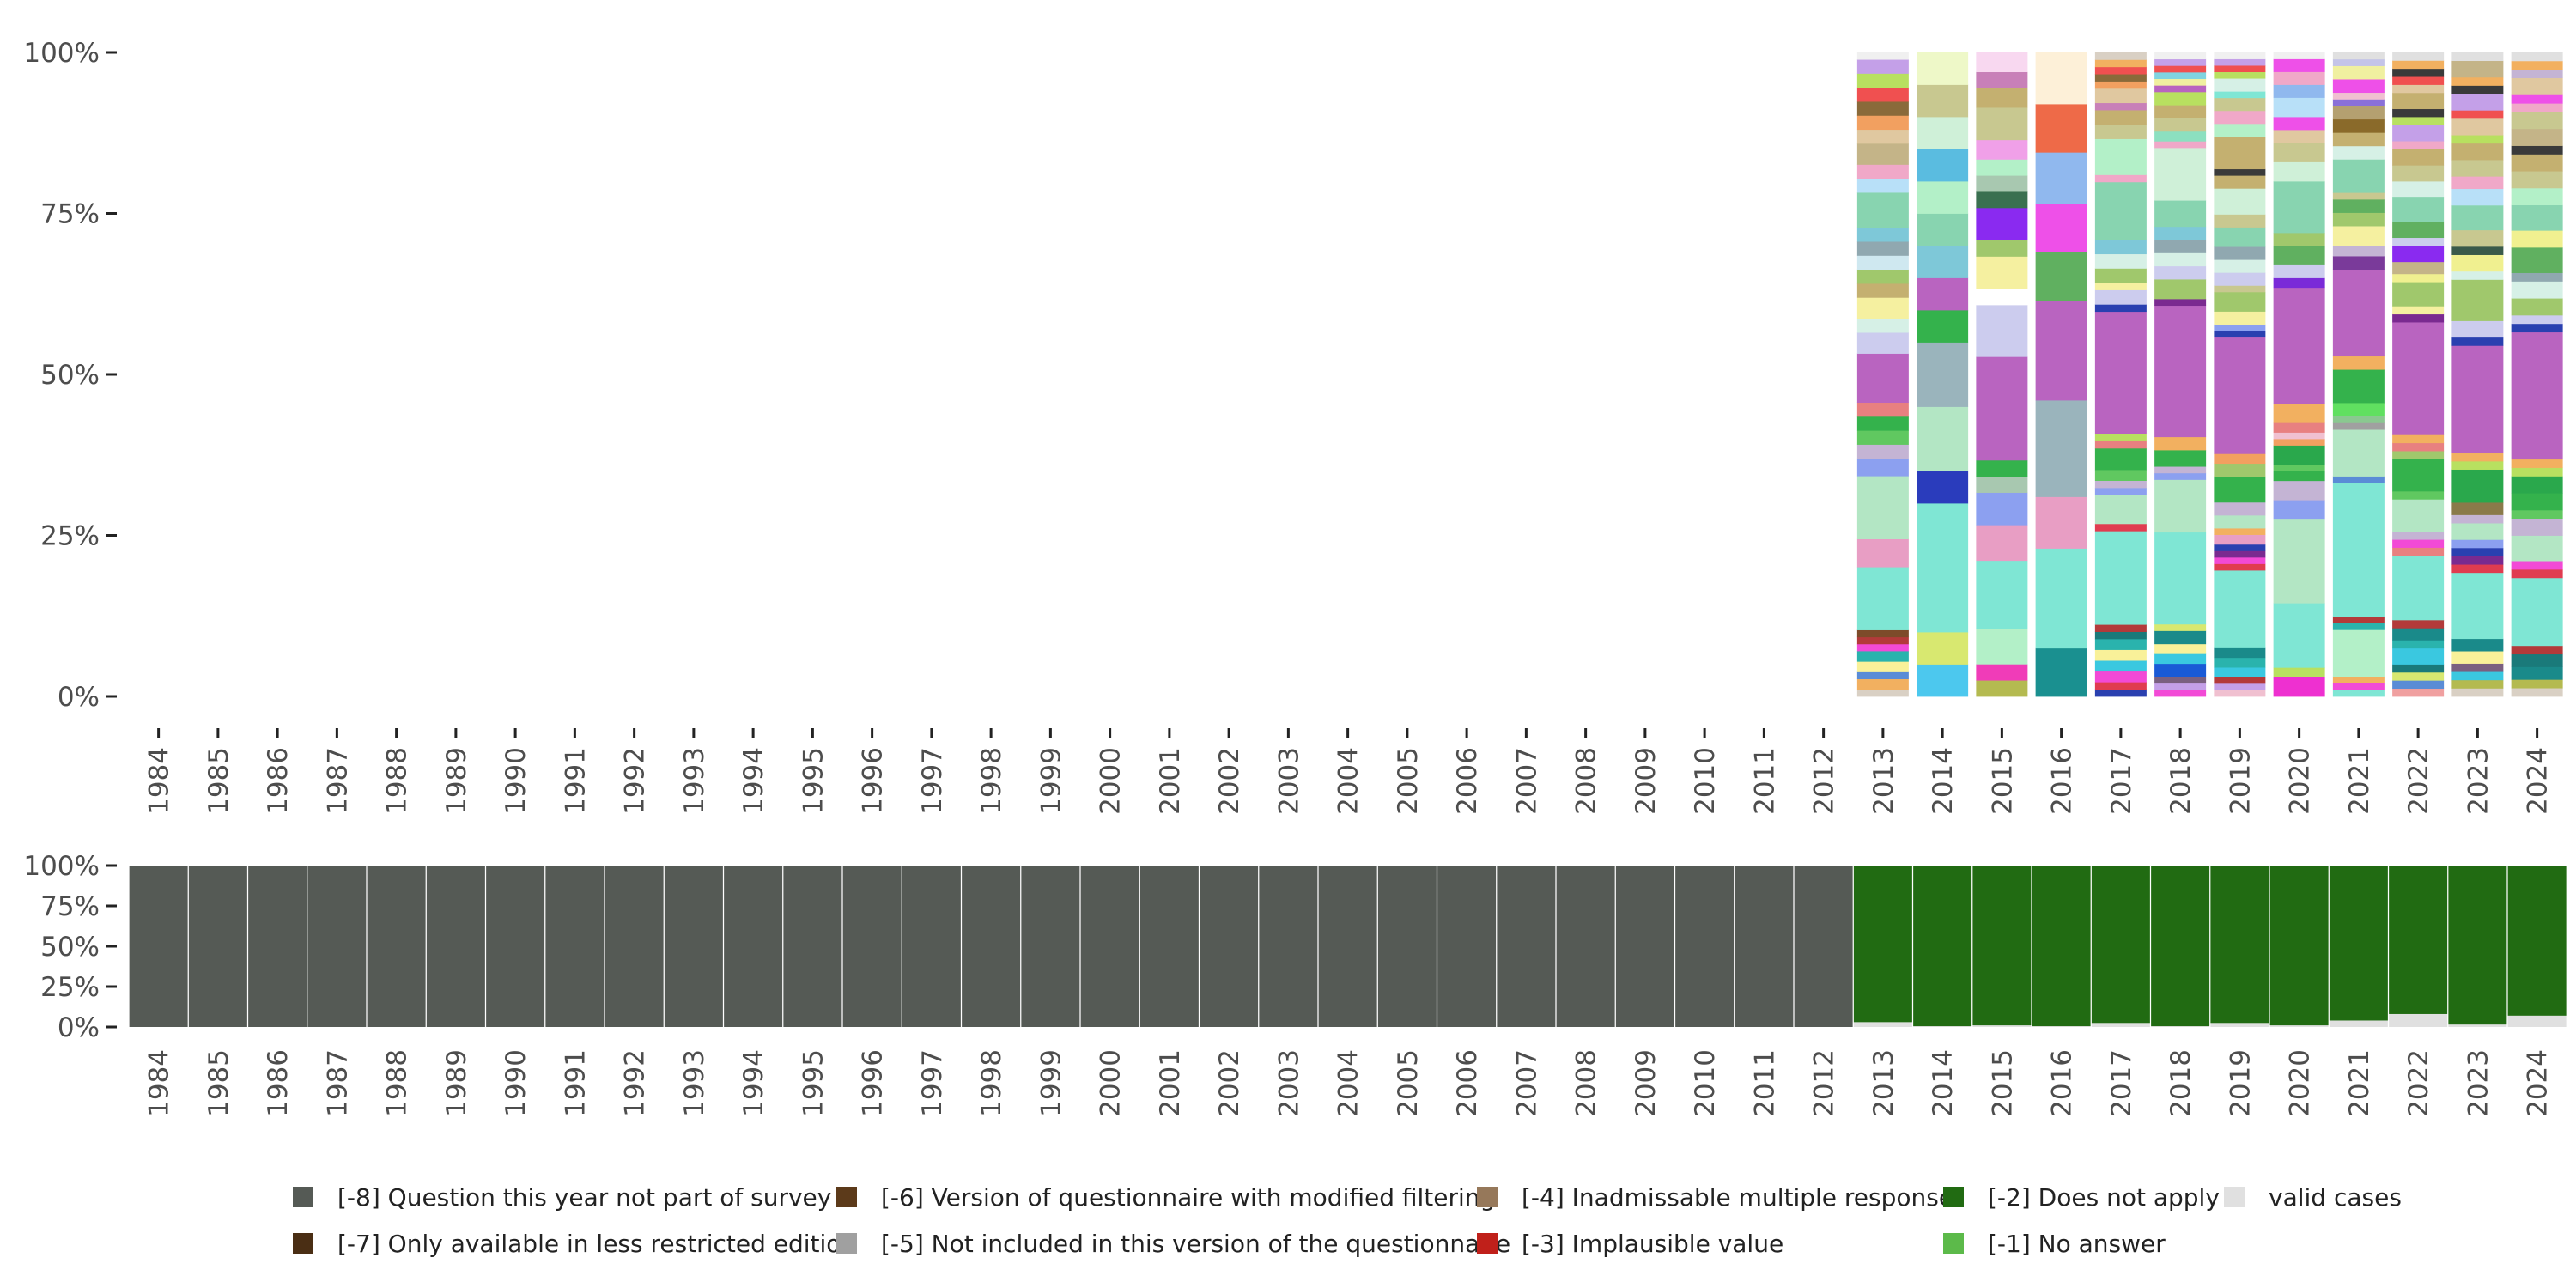 The width and height of the screenshot is (2576, 1288). Describe the element at coordinates (398, 1083) in the screenshot. I see `bottom-x-tick-label: 1988` at that location.